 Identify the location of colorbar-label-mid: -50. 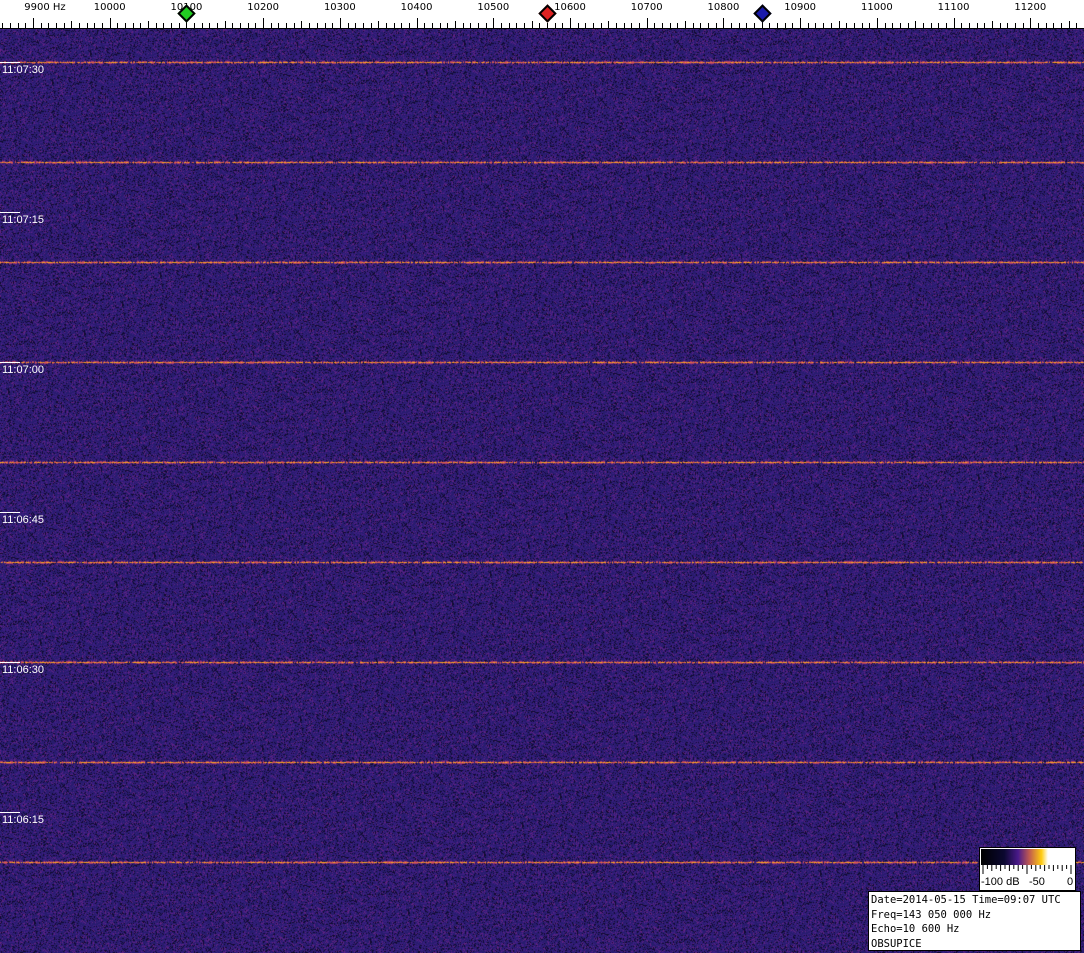
(1037, 882).